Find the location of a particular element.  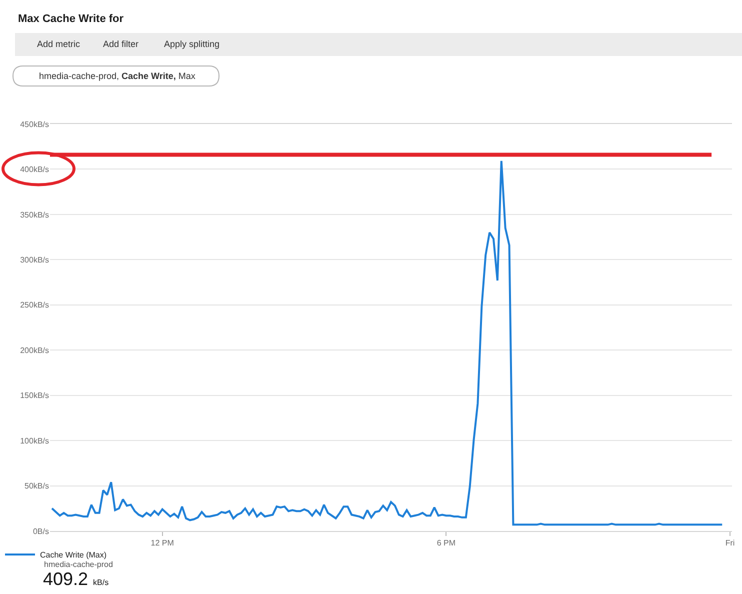

text: hmedia-cache-prod, Cache Write, Max is located at coordinates (117, 76).